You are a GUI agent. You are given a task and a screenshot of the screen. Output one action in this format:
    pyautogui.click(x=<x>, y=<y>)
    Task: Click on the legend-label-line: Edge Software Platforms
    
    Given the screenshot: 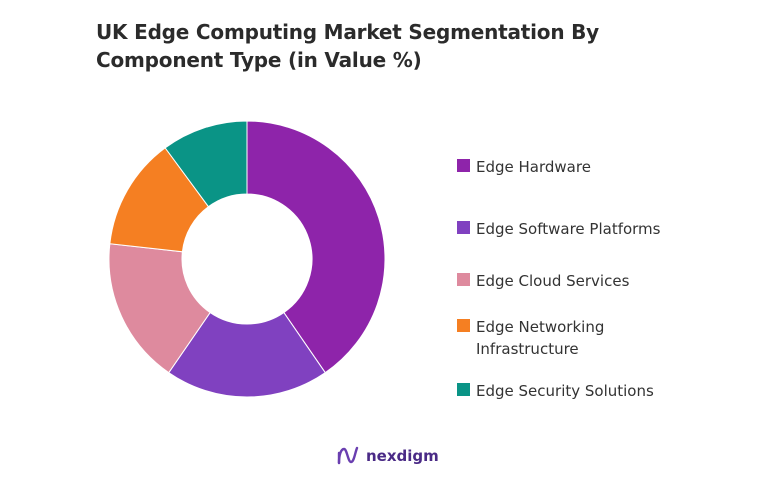 What is the action you would take?
    pyautogui.click(x=568, y=229)
    